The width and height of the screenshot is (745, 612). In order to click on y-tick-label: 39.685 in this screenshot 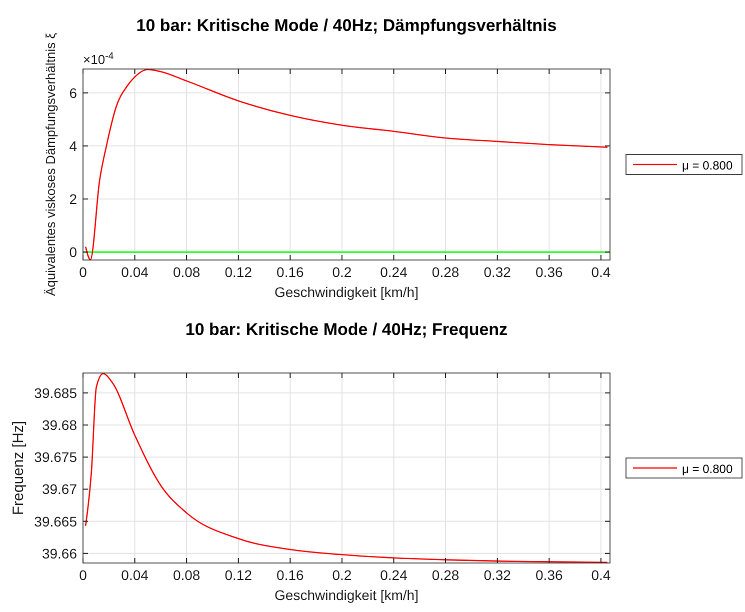, I will do `click(56, 392)`.